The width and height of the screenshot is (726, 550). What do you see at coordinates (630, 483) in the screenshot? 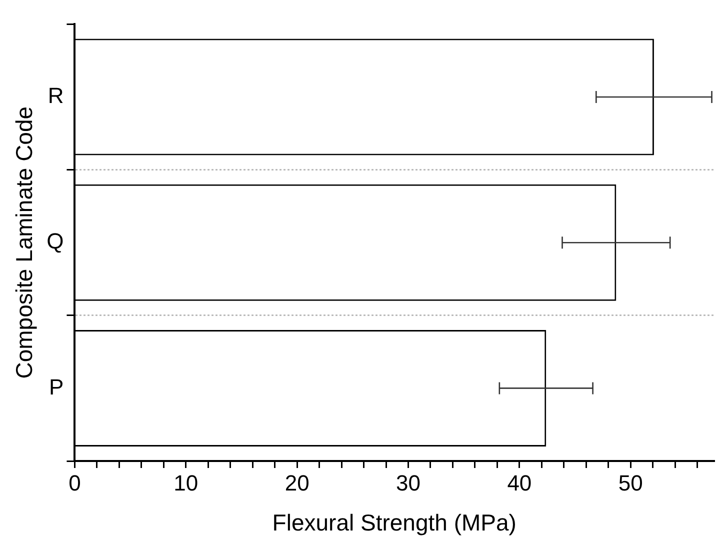
I see `x-tick-label: 50` at bounding box center [630, 483].